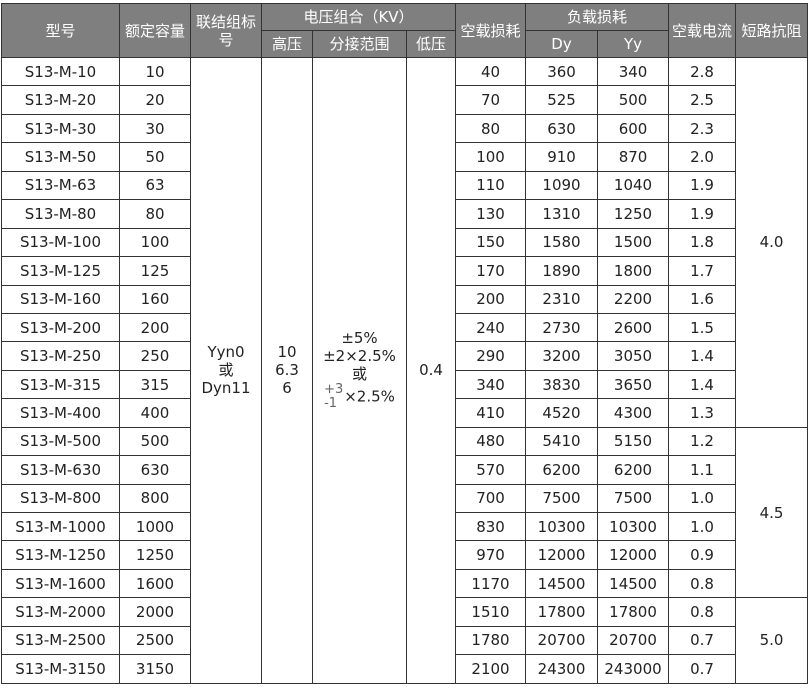 The width and height of the screenshot is (808, 688). Describe the element at coordinates (491, 242) in the screenshot. I see `noload-loss-cell: 150` at that location.